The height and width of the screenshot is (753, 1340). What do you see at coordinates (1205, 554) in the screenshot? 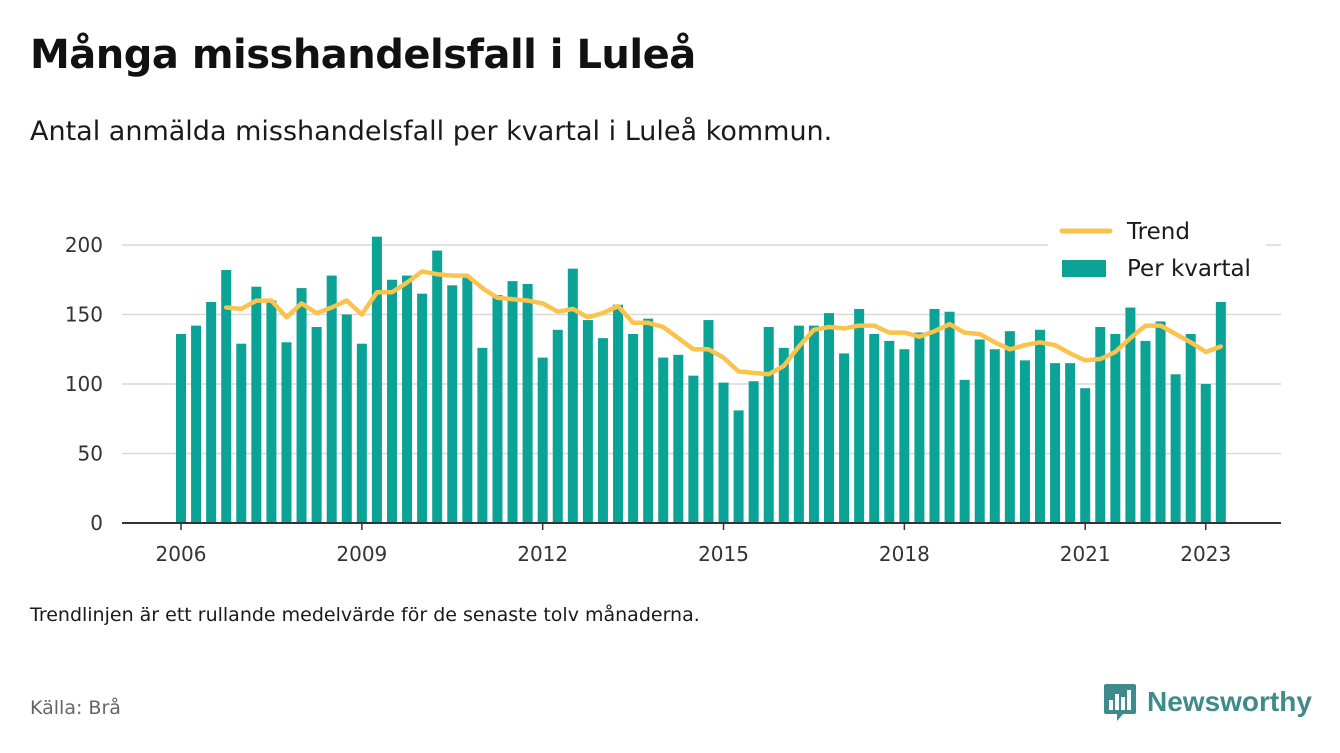
I see `x-tick-label: 2023` at bounding box center [1205, 554].